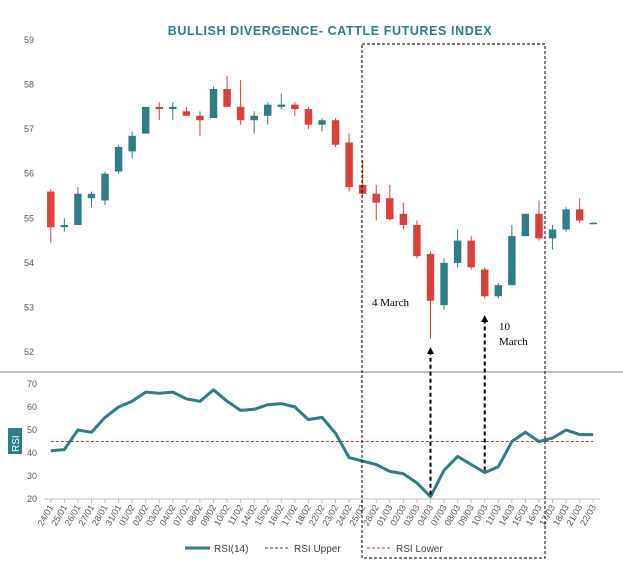 The width and height of the screenshot is (623, 565). I want to click on chart-title: BULLISH DIVERGENCE- CATTLE FUTURES INDEX, so click(330, 31).